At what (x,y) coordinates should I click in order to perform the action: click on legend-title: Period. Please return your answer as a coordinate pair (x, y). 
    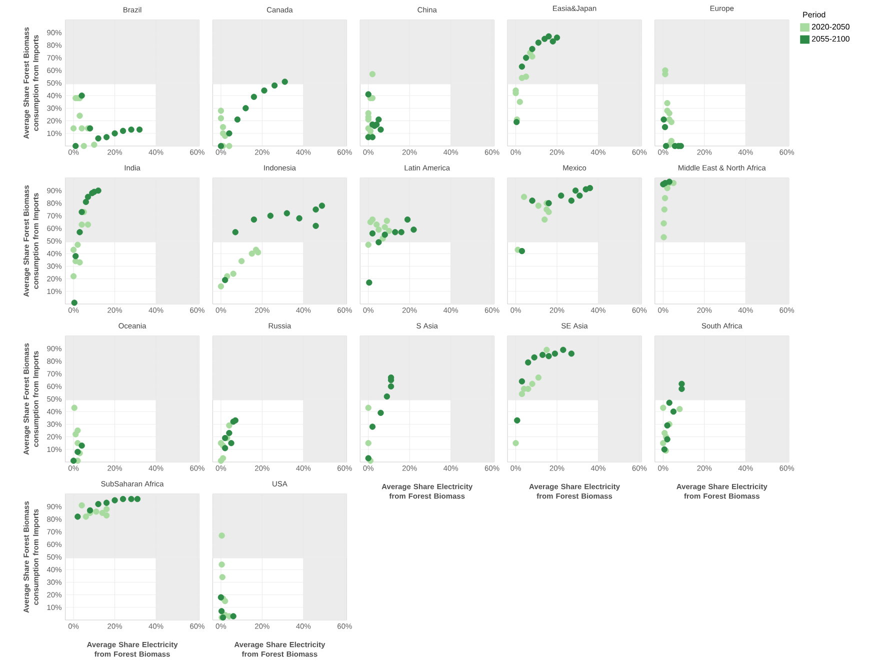
    Looking at the image, I should click on (814, 15).